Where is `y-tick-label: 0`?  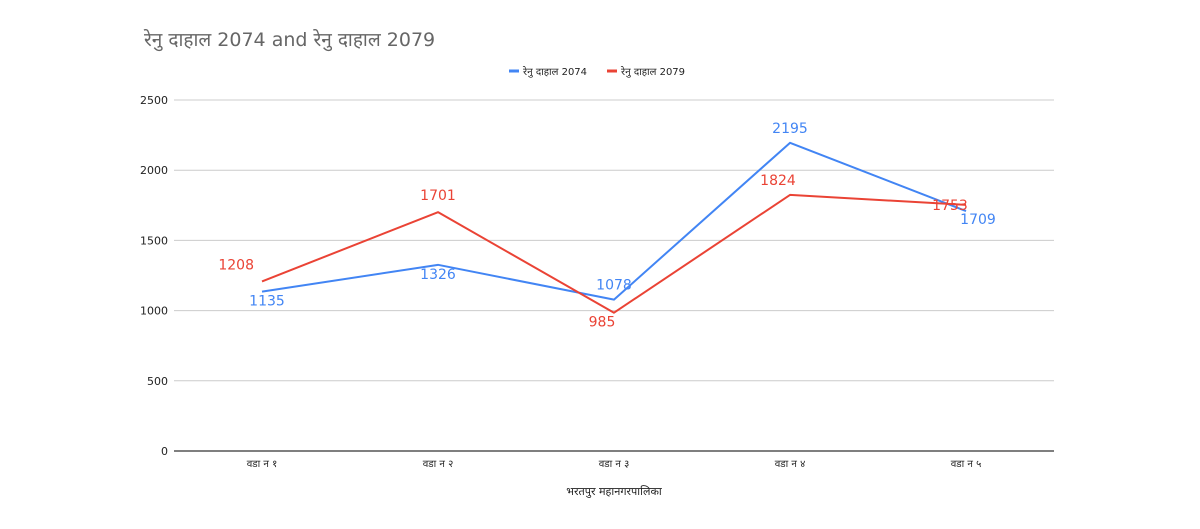
y-tick-label: 0 is located at coordinates (164, 451).